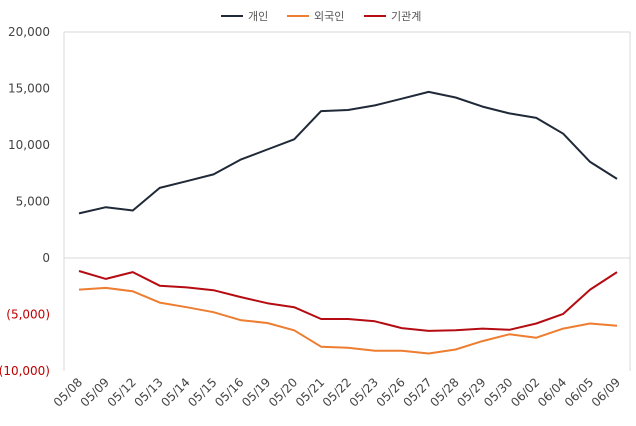  Describe the element at coordinates (122, 392) in the screenshot. I see `x-tick-label: 05/12` at that location.